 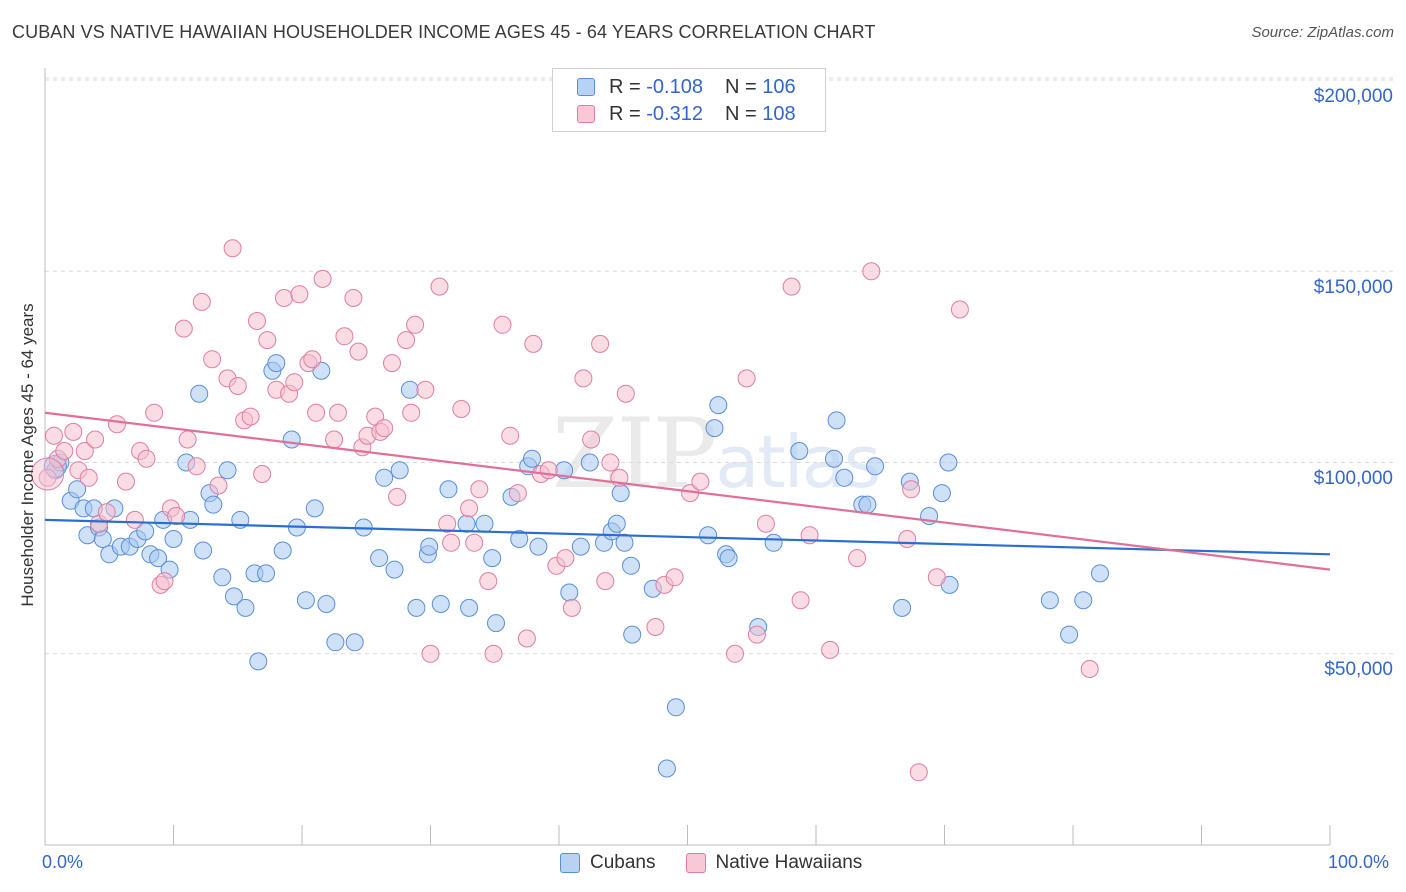 What do you see at coordinates (779, 113) in the screenshot?
I see `n-value: 108` at bounding box center [779, 113].